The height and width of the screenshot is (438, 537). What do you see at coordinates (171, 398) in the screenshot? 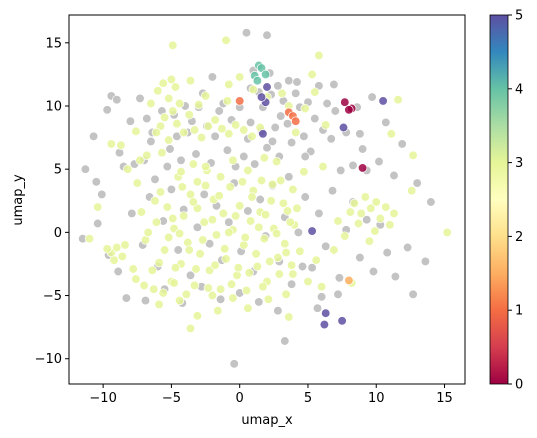
I see `x-tick-label: −5` at bounding box center [171, 398].